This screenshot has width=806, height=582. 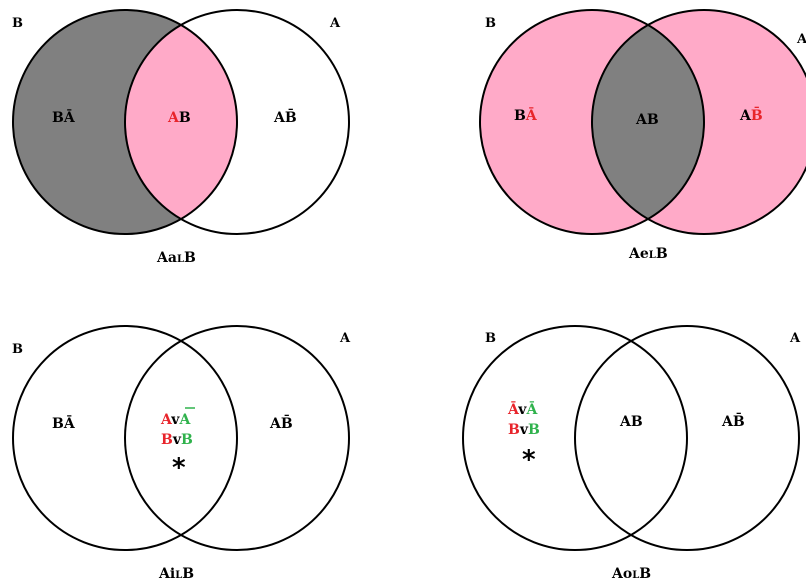 I want to click on region-middle-line2: BvB, so click(x=177, y=440).